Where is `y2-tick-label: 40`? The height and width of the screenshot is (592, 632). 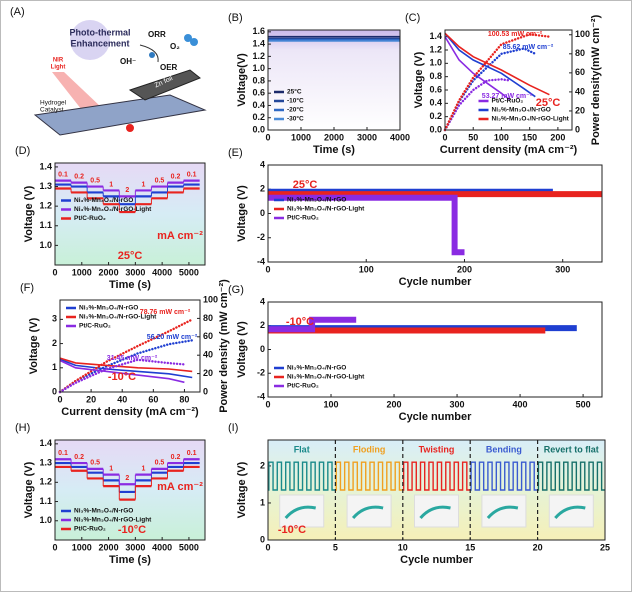 y2-tick-label: 40 is located at coordinates (208, 355).